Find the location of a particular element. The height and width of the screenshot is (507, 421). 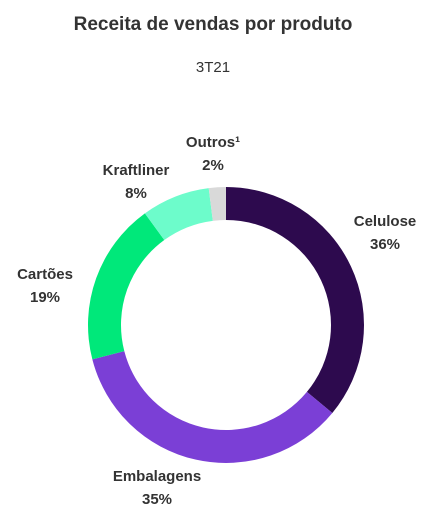

slice-value-label: 36% is located at coordinates (385, 244).